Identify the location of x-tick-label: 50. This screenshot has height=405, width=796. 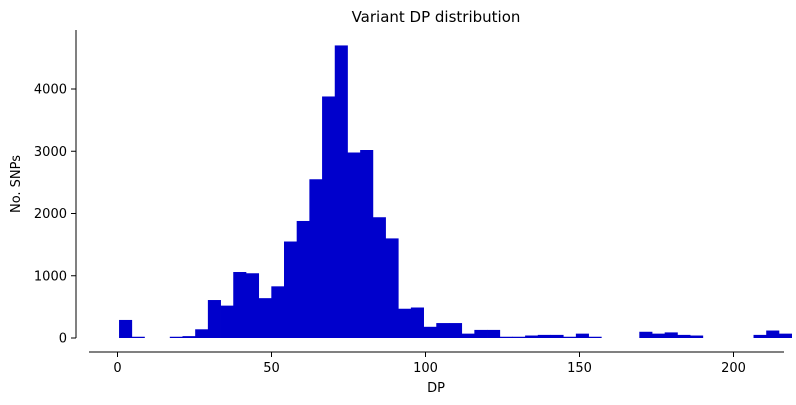
(271, 368).